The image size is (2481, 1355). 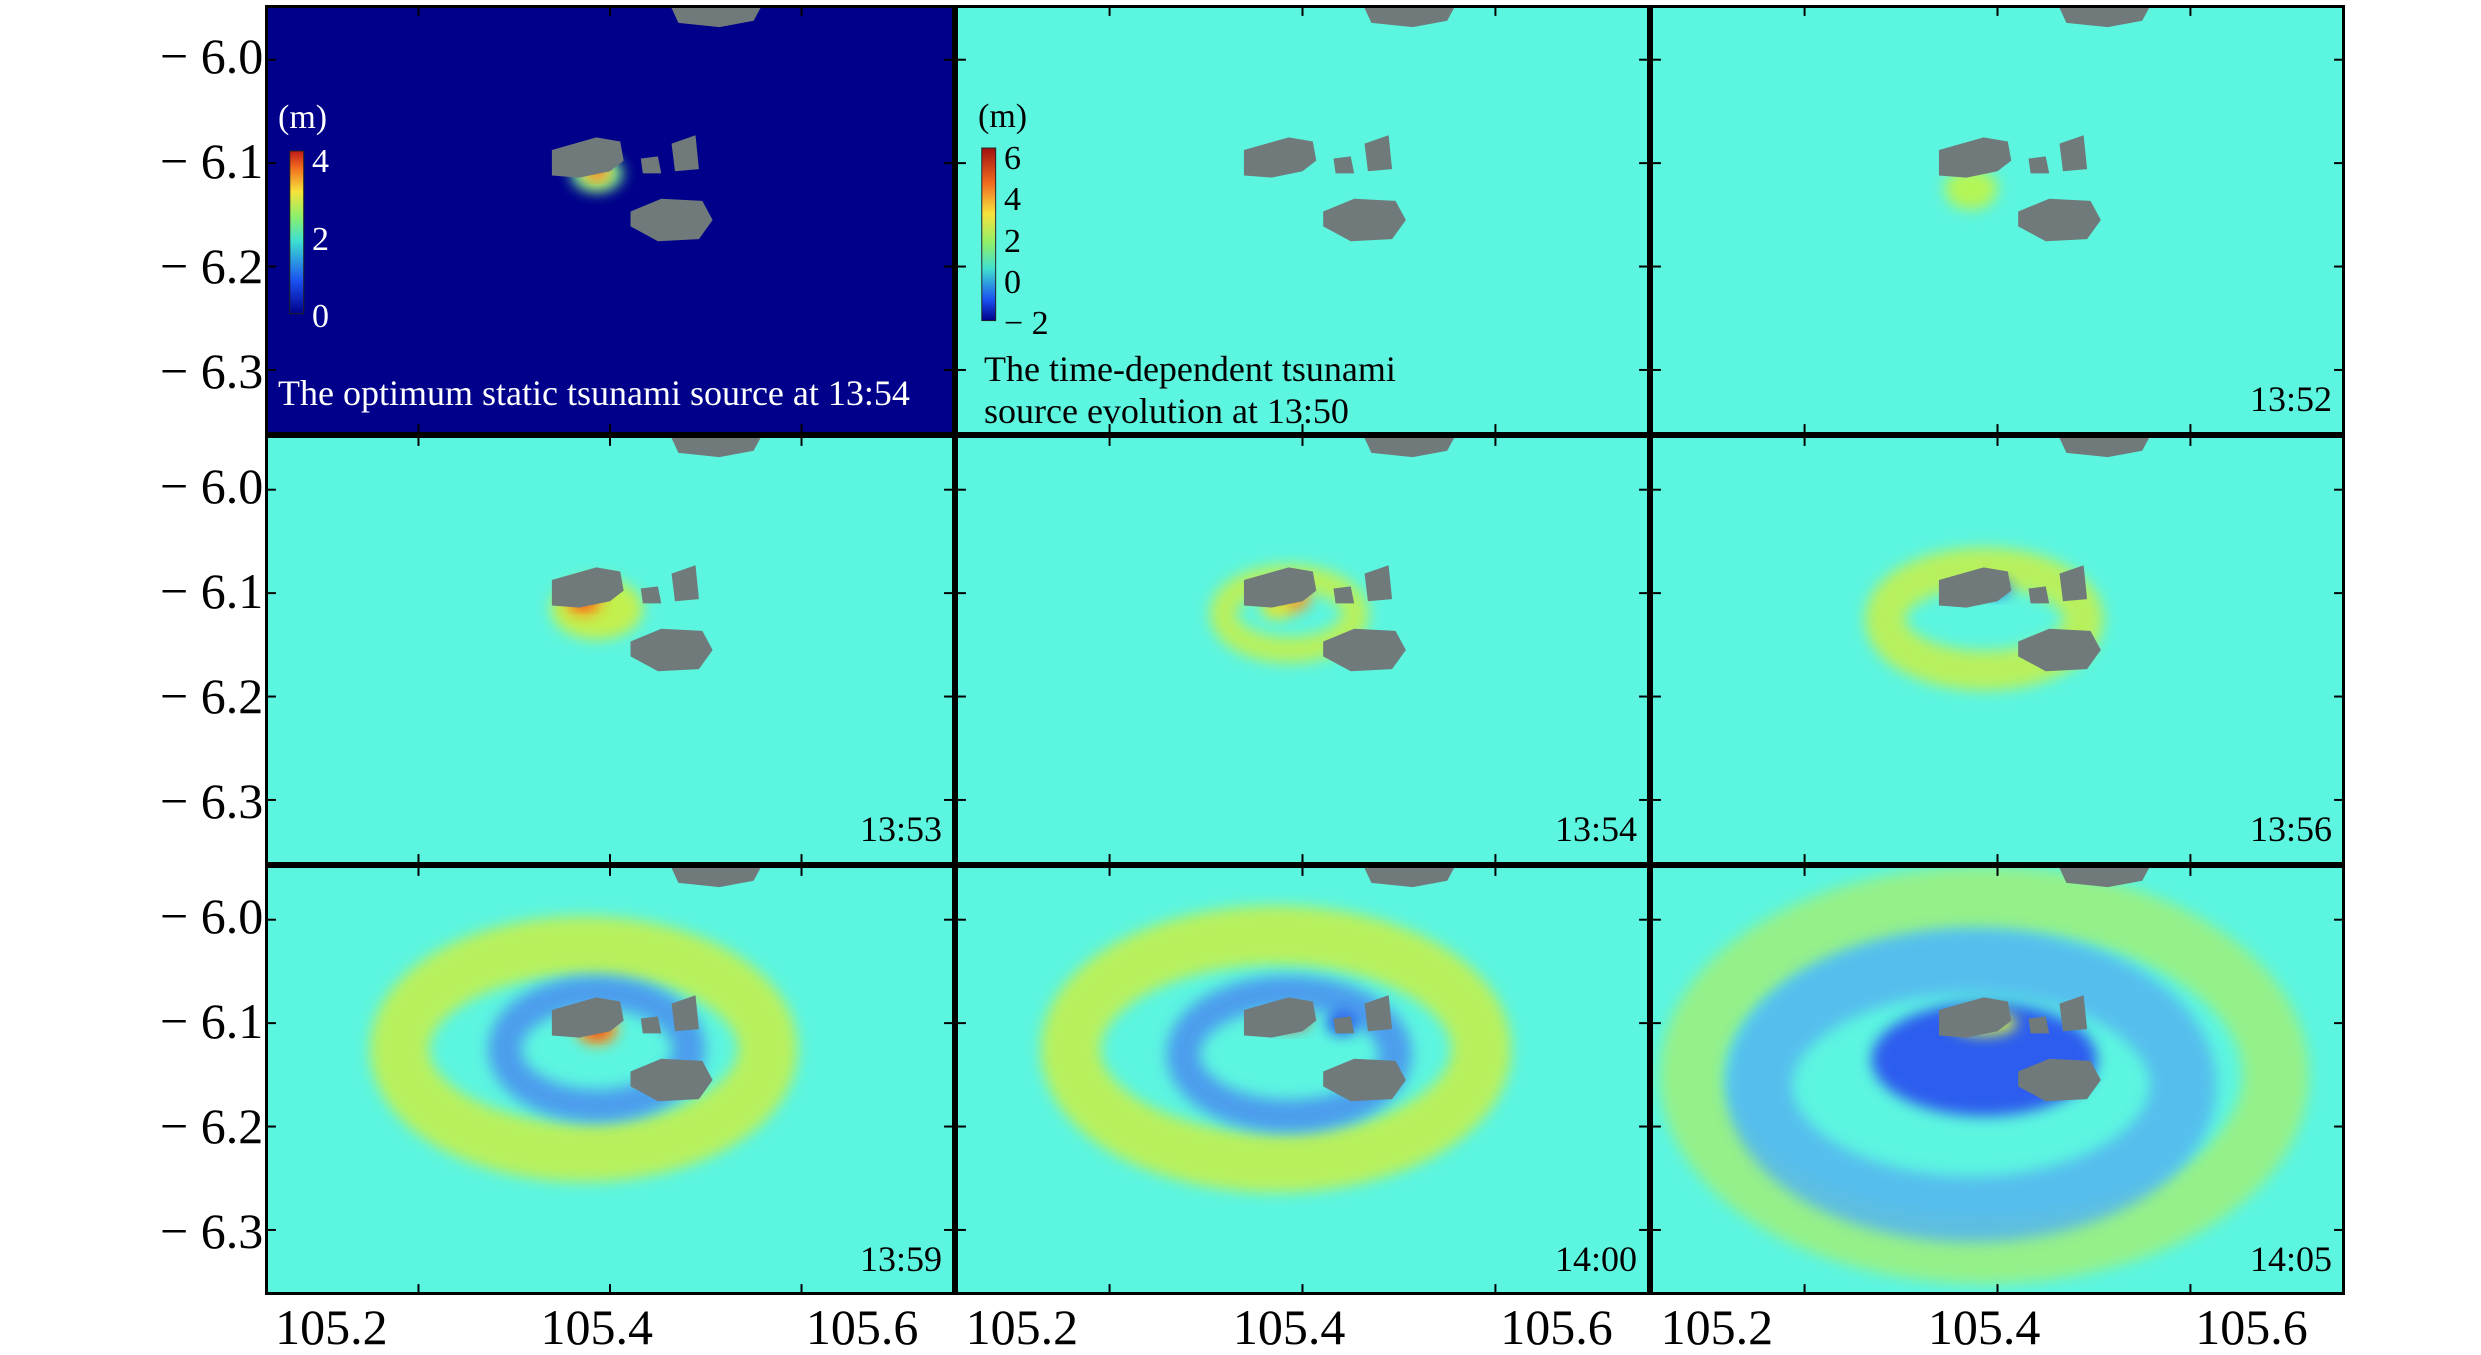 What do you see at coordinates (1971, 189) in the screenshot?
I see `wave-peak` at bounding box center [1971, 189].